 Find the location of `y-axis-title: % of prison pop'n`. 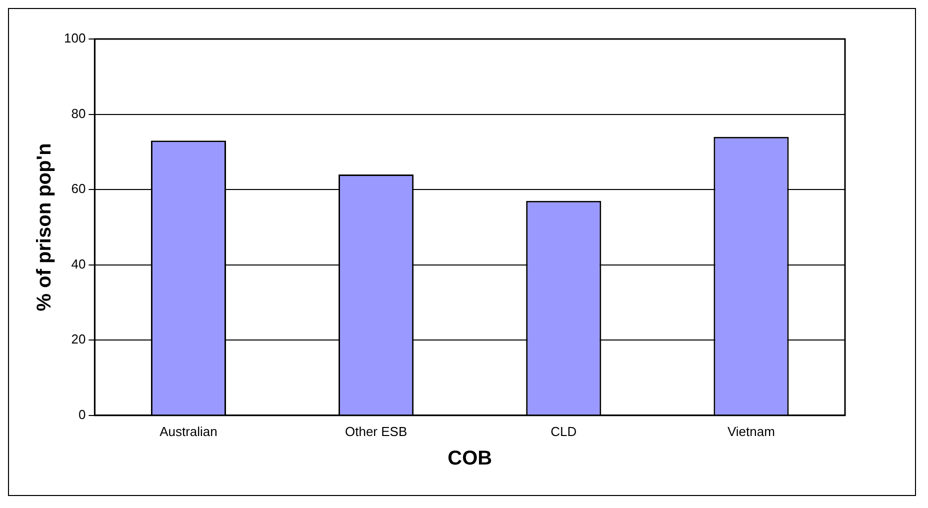

y-axis-title: % of prison pop'n is located at coordinates (45, 227).